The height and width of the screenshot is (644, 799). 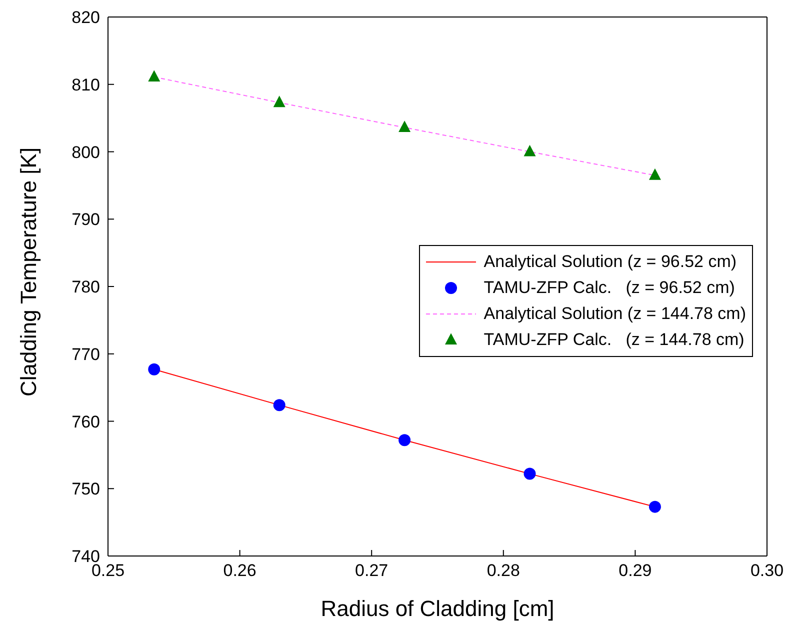 What do you see at coordinates (767, 570) in the screenshot?
I see `x-tick-label: 0.30` at bounding box center [767, 570].